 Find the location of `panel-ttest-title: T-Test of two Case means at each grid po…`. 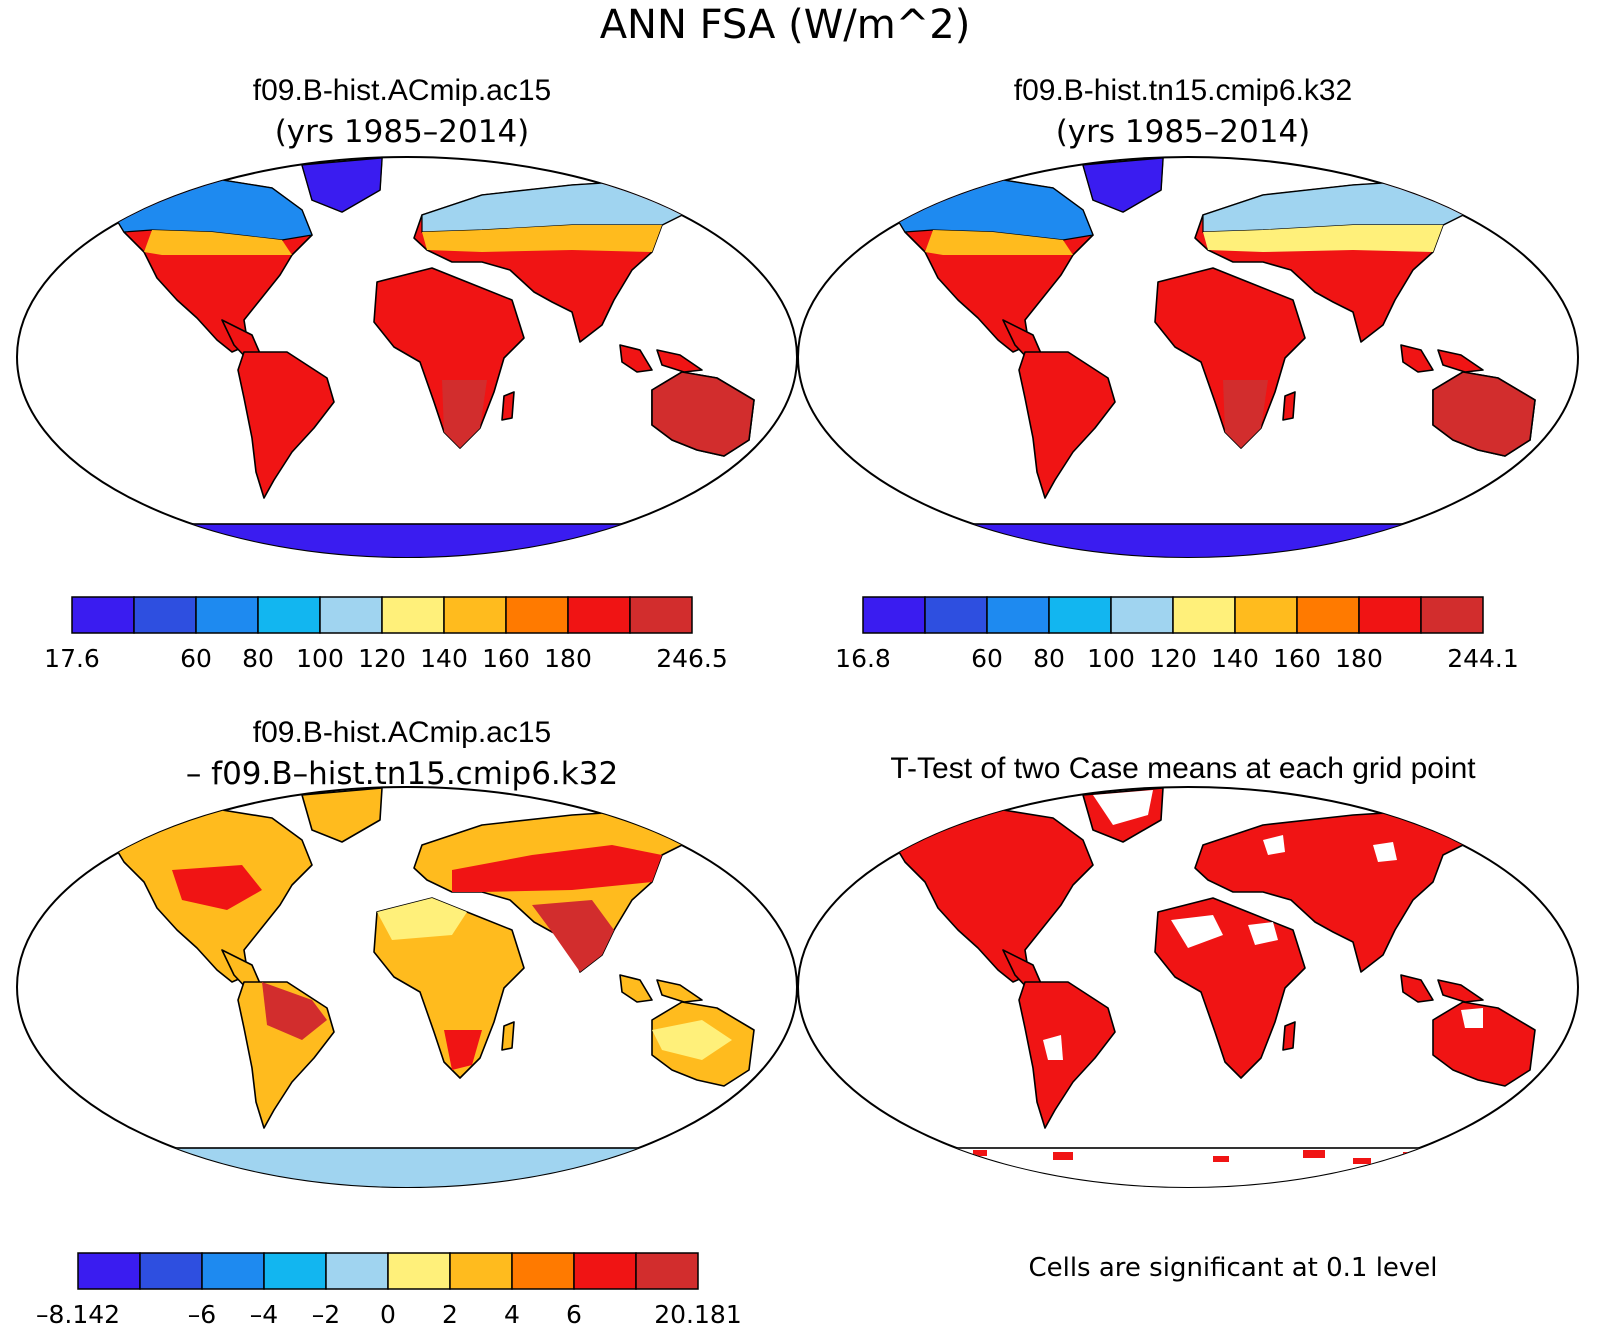

panel-ttest-title: T-Test of two Case means at each grid po… is located at coordinates (1183, 768).